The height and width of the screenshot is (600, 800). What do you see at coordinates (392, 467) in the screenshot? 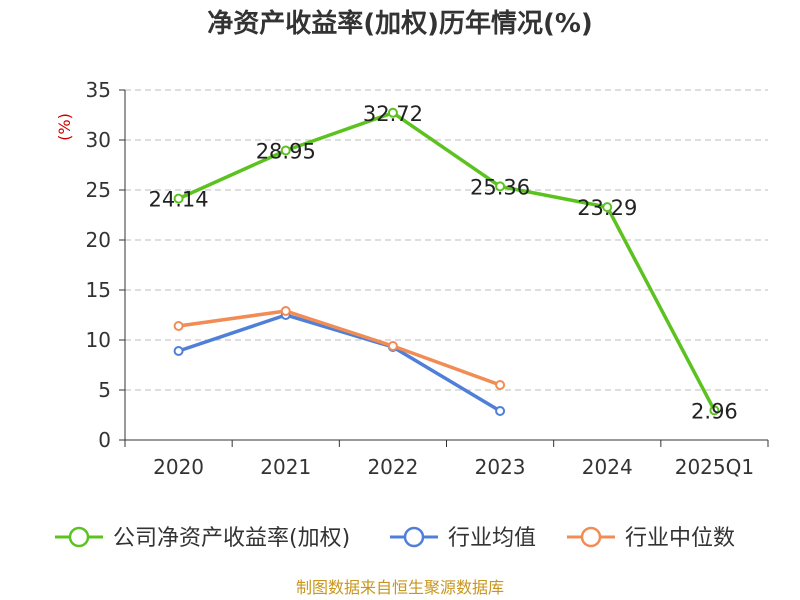
I see `x-tick-label: 2022` at bounding box center [392, 467].